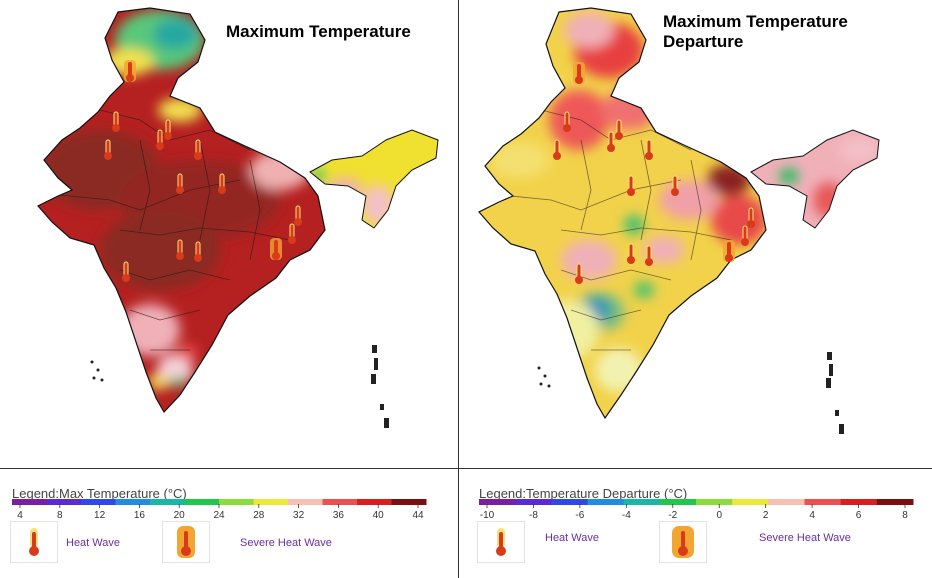  I want to click on tick-label: 32, so click(299, 515).